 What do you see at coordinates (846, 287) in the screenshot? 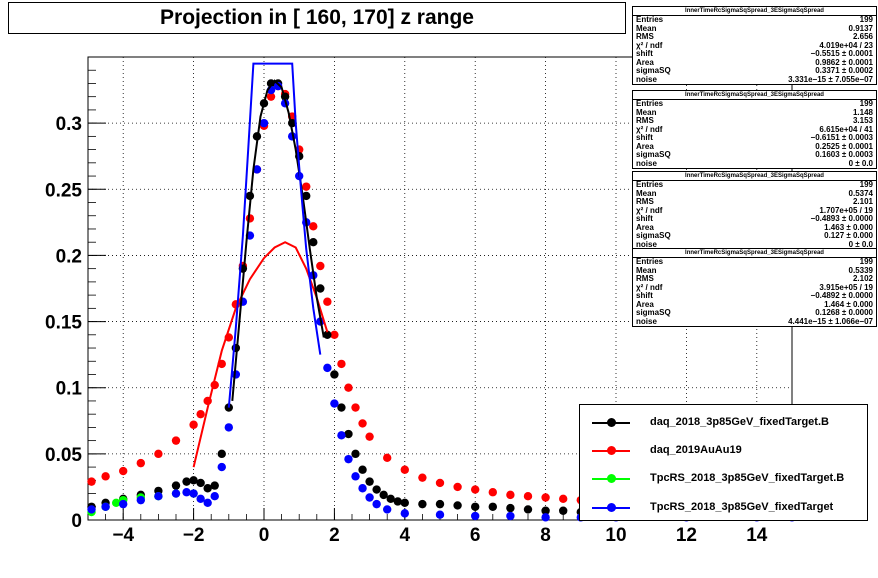
I see `stats-value: 3.915e+05 / 19` at bounding box center [846, 287].